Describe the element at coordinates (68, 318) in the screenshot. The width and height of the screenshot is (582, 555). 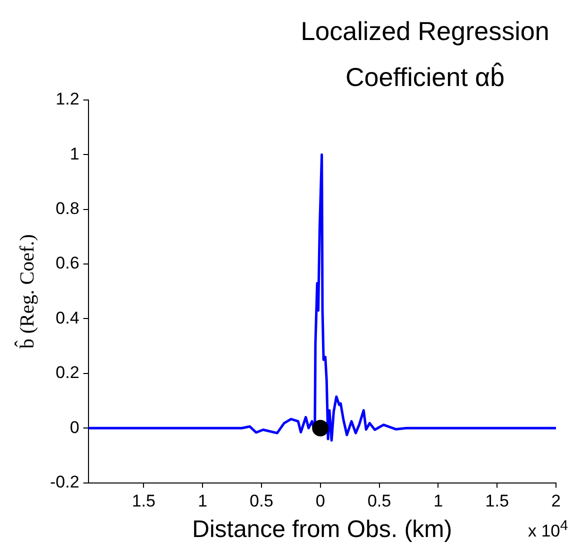
I see `y-tick-label: 0.4` at that location.